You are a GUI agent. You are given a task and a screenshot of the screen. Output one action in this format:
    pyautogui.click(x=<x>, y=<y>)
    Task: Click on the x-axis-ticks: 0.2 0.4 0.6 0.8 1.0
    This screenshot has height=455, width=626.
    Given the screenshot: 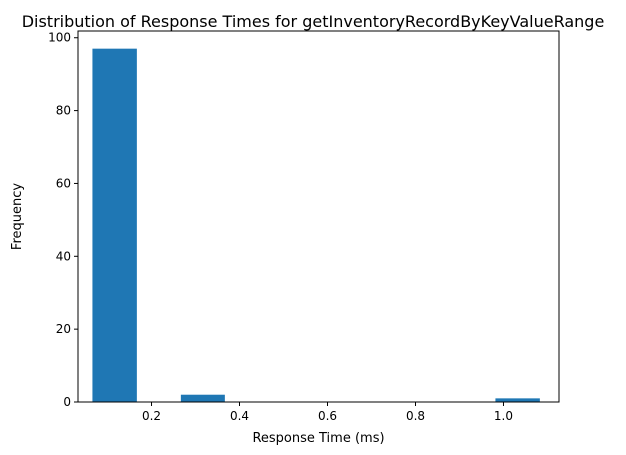 What is the action you would take?
    pyautogui.click(x=327, y=412)
    